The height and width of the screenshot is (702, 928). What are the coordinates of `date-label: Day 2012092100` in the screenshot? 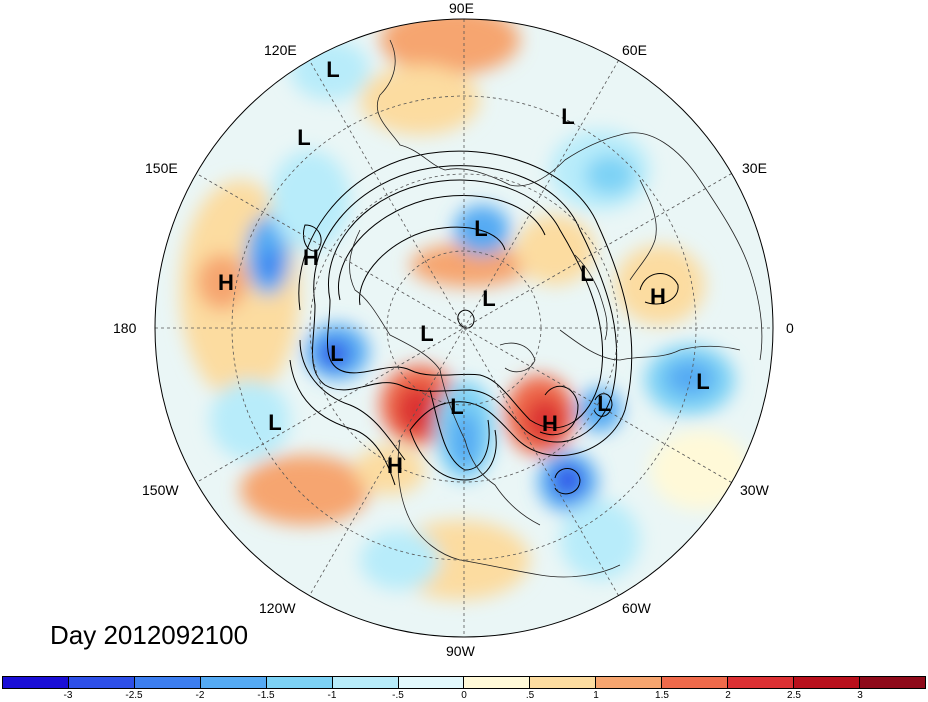 It's located at (149, 635).